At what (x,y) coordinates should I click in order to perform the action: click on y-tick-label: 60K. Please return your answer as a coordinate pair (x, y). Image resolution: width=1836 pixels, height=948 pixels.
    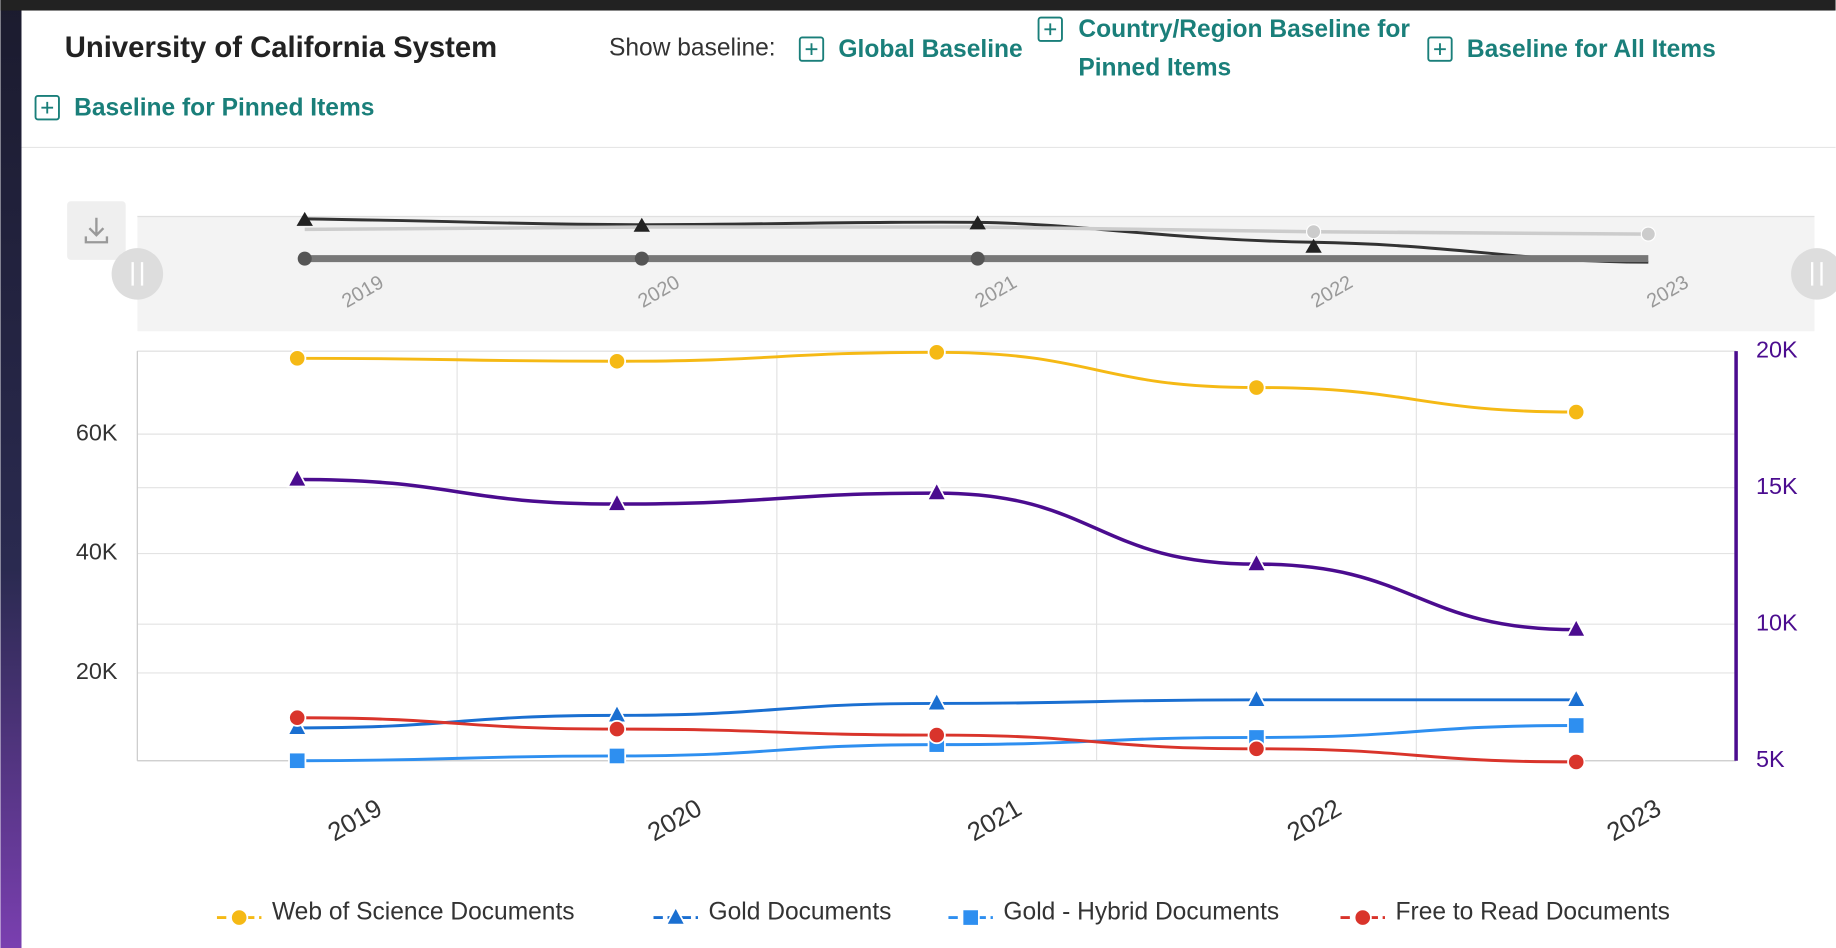
    Looking at the image, I should click on (97, 432).